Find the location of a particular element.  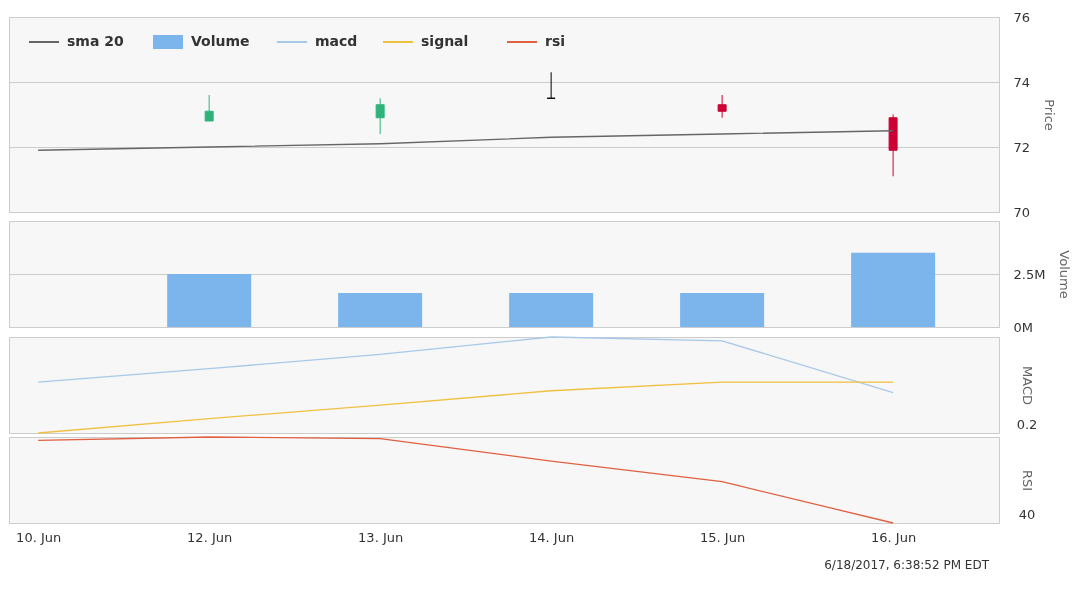

y-tick-label: 0M is located at coordinates (1023, 327).